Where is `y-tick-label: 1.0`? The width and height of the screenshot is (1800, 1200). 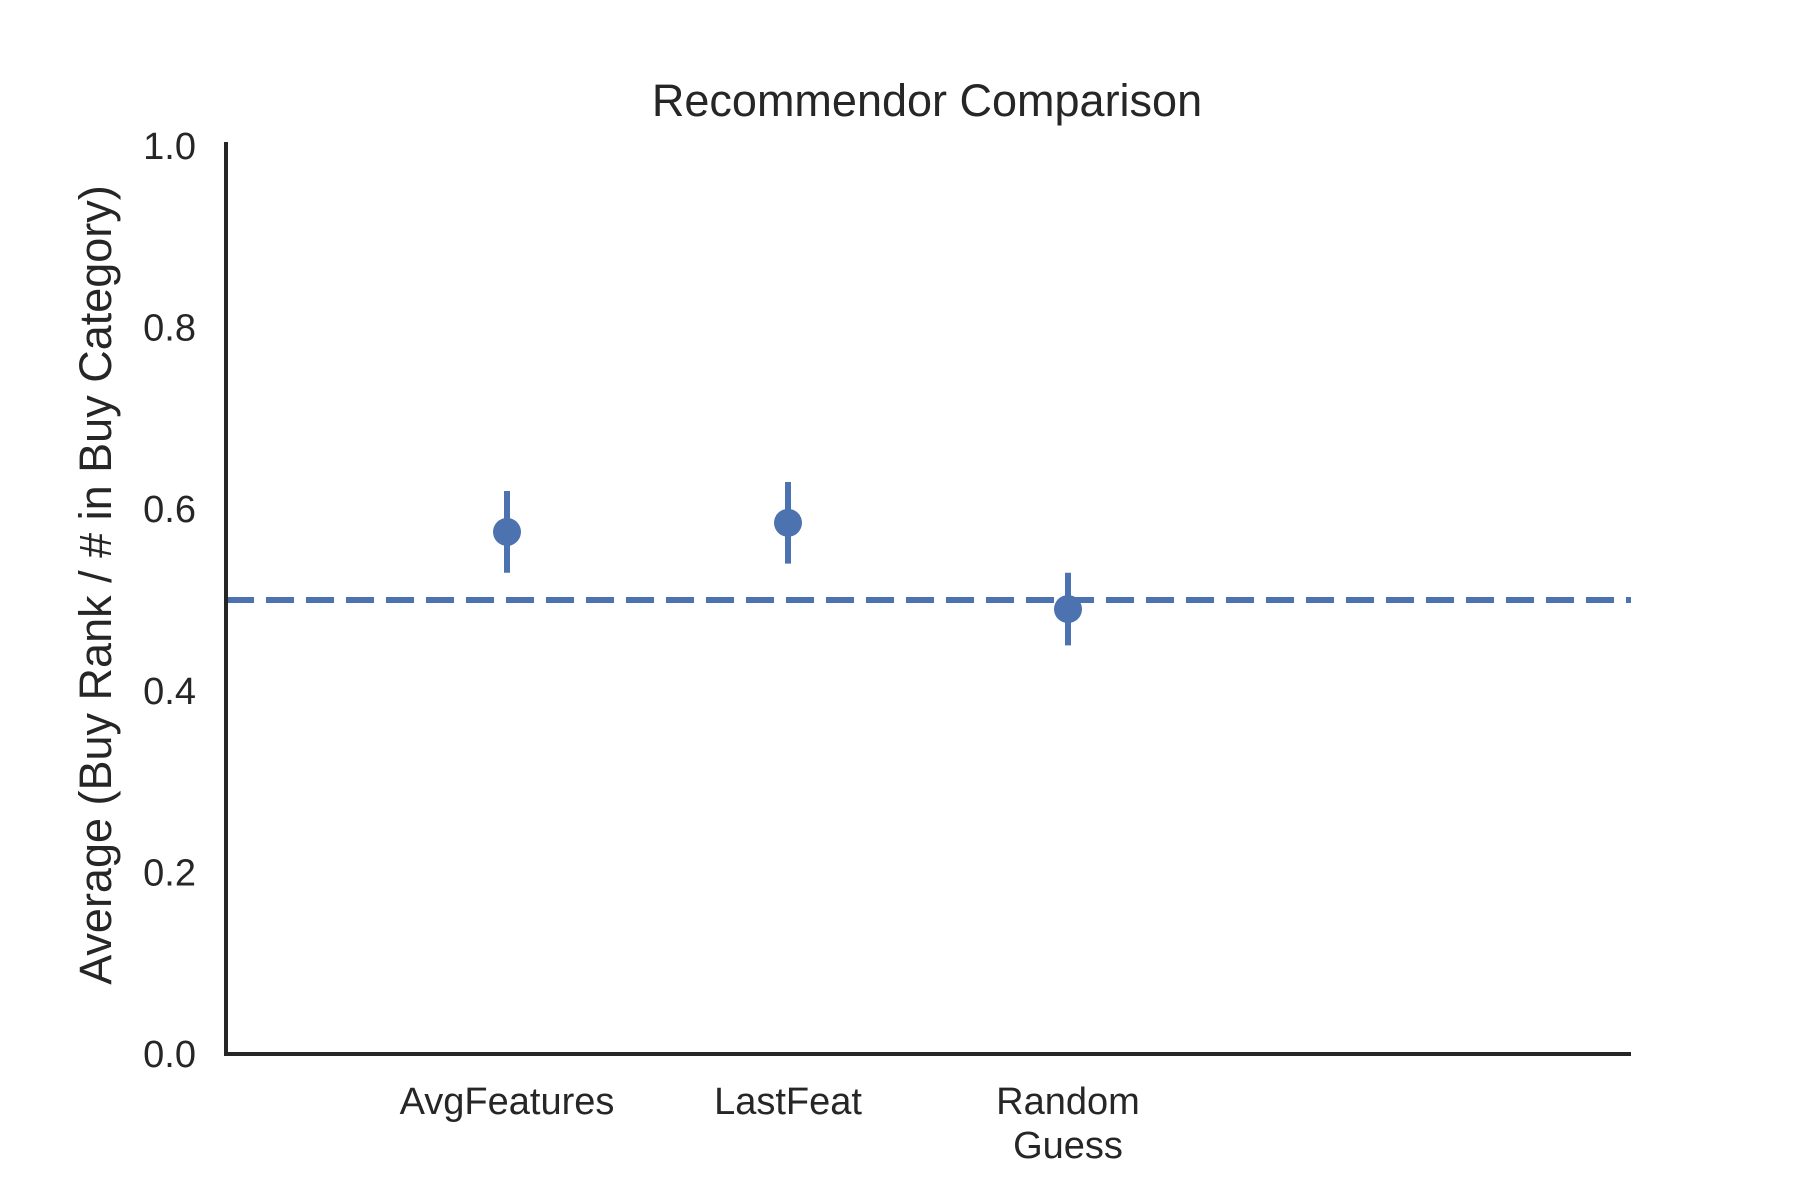 y-tick-label: 1.0 is located at coordinates (169, 147).